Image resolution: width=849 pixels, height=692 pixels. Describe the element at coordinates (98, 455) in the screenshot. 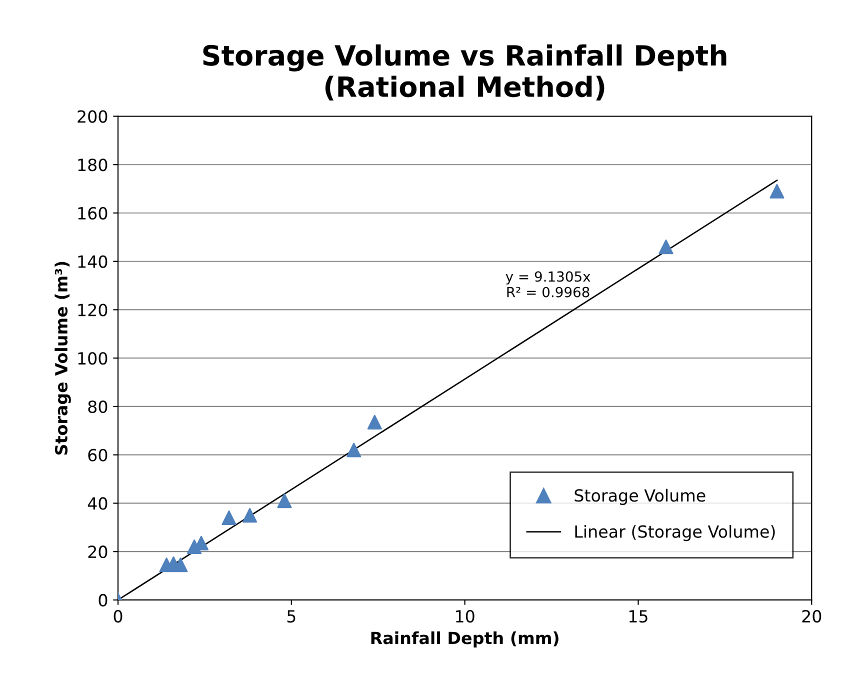

I see `y-tick-label: 60` at that location.